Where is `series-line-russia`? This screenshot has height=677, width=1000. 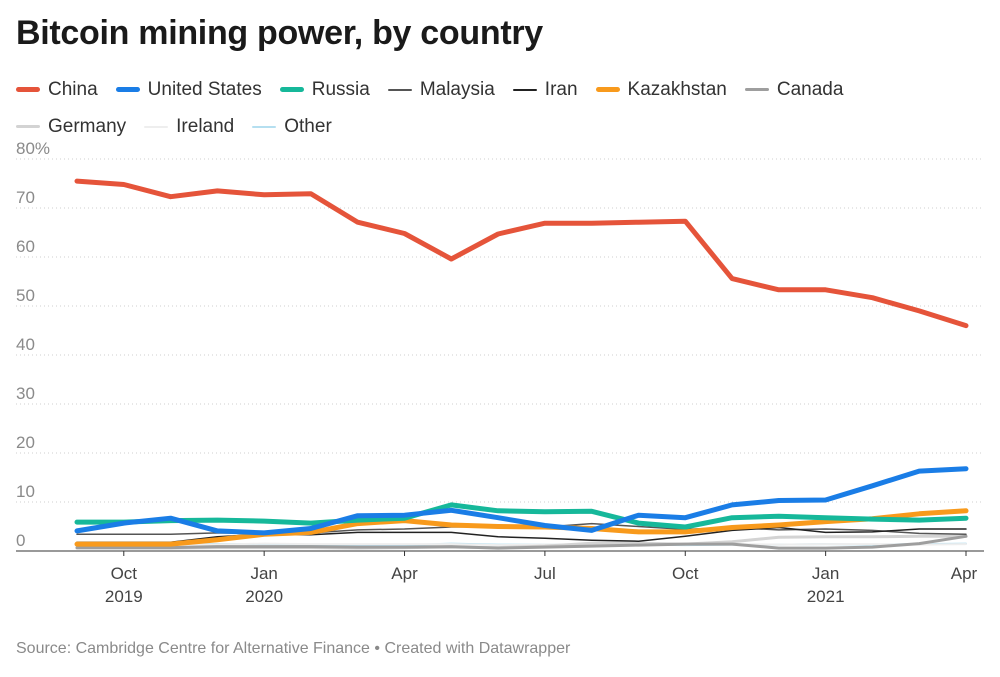 series-line-russia is located at coordinates (521, 516).